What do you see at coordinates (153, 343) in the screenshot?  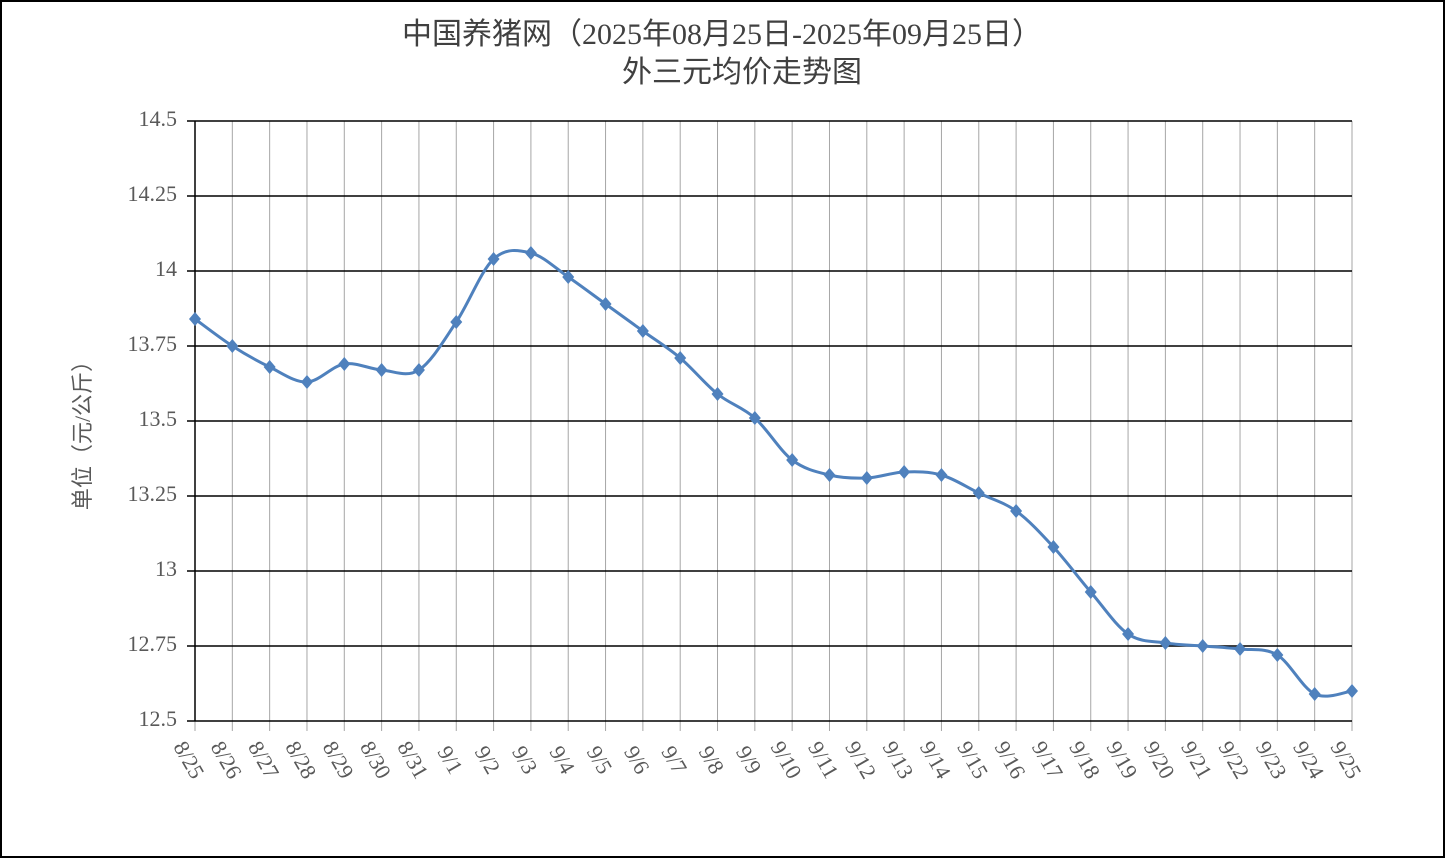 I see `y-tick-label: 13.75` at bounding box center [153, 343].